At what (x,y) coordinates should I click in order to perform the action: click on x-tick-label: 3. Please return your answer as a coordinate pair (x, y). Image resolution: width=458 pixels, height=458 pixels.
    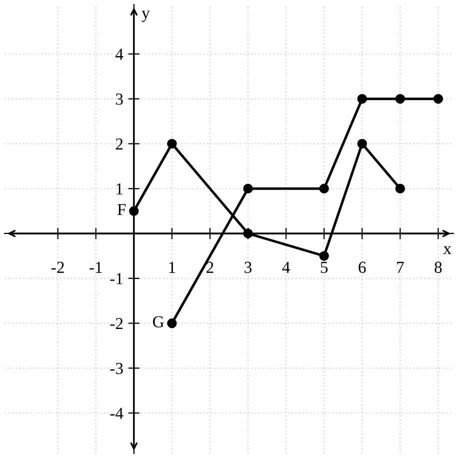
    Looking at the image, I should click on (248, 267).